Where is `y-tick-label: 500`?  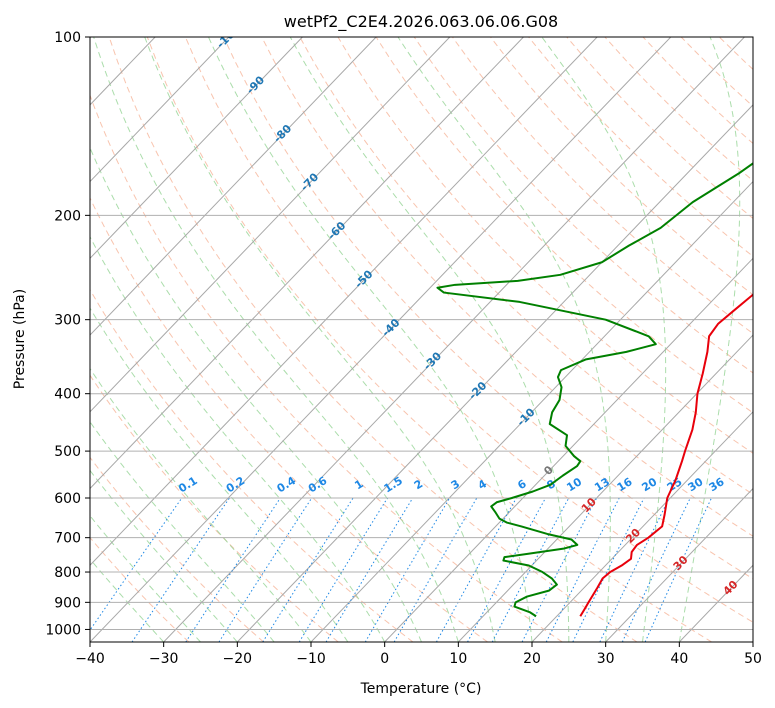
y-tick-label: 500 is located at coordinates (67, 452).